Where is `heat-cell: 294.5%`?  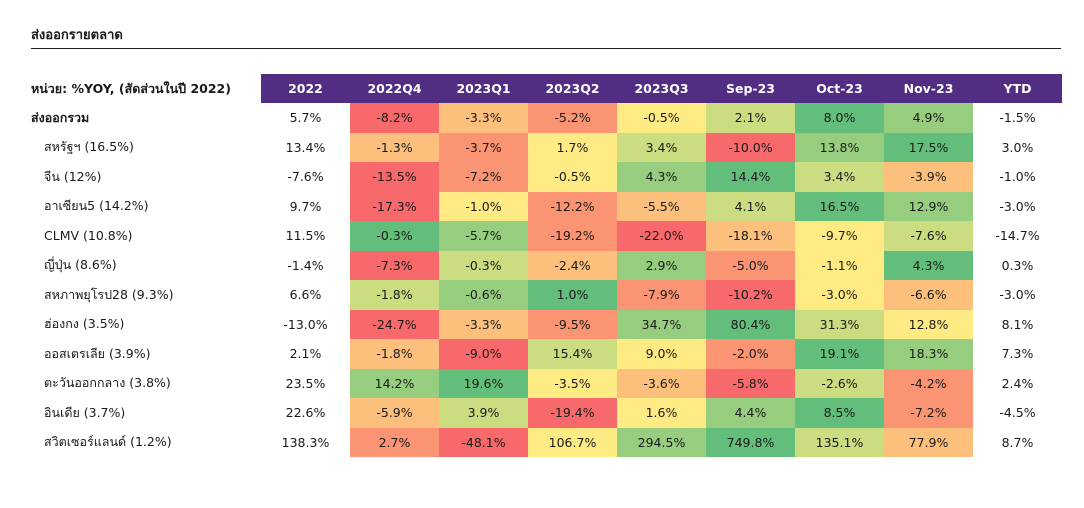 heat-cell: 294.5% is located at coordinates (661, 442).